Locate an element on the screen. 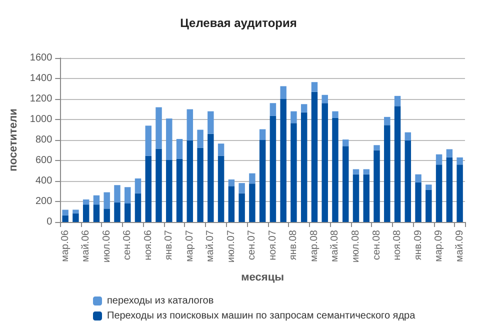 Image resolution: width=477 pixels, height=331 pixels. x-tick-label: янв.08 is located at coordinates (294, 245).